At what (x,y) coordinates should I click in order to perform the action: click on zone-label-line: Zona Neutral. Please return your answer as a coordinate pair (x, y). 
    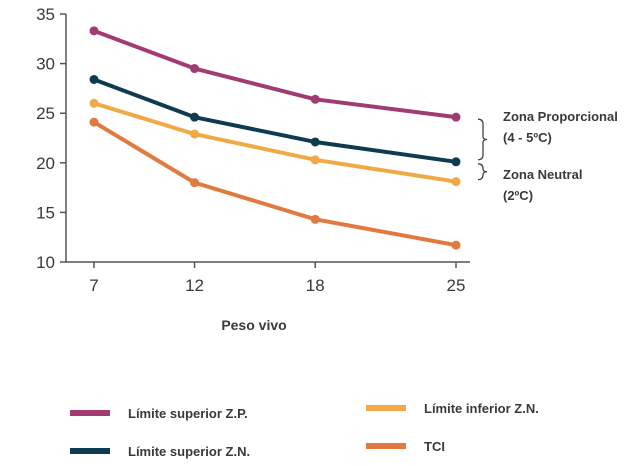
    Looking at the image, I should click on (542, 174).